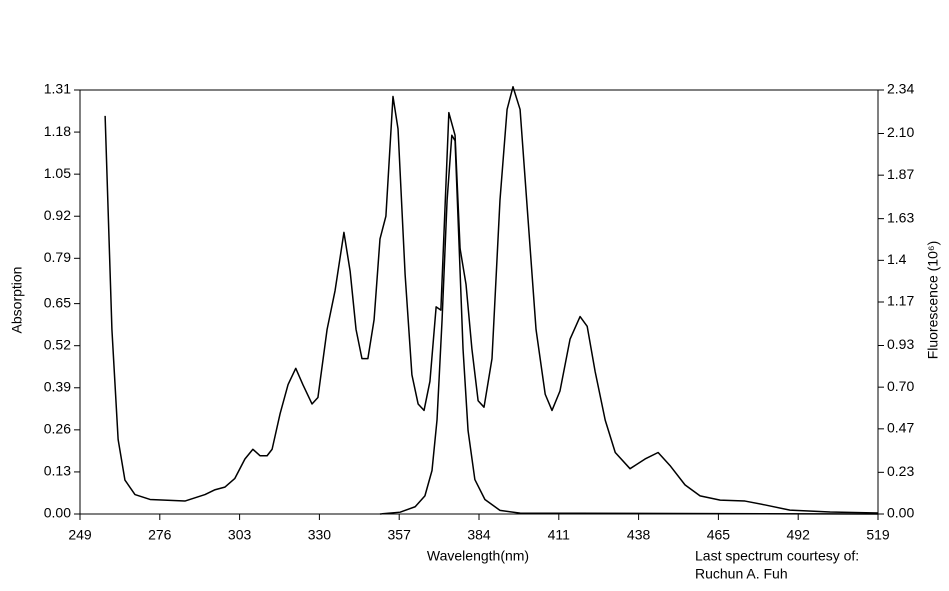 This screenshot has height=591, width=949. Describe the element at coordinates (639, 535) in the screenshot. I see `x-tick-label: 438` at that location.